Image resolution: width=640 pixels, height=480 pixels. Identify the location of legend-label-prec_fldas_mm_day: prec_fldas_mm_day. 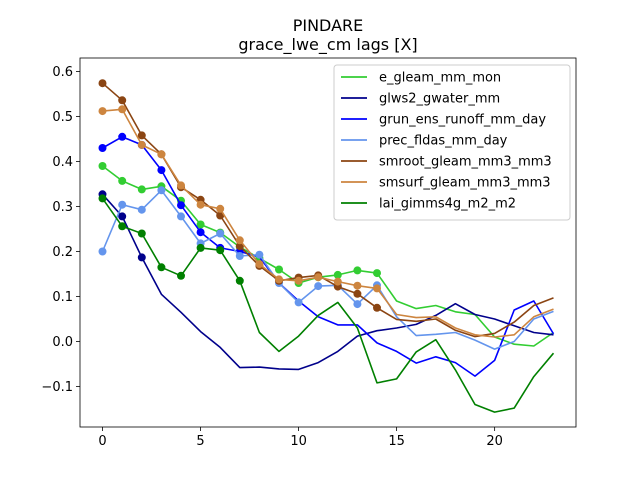
(443, 141).